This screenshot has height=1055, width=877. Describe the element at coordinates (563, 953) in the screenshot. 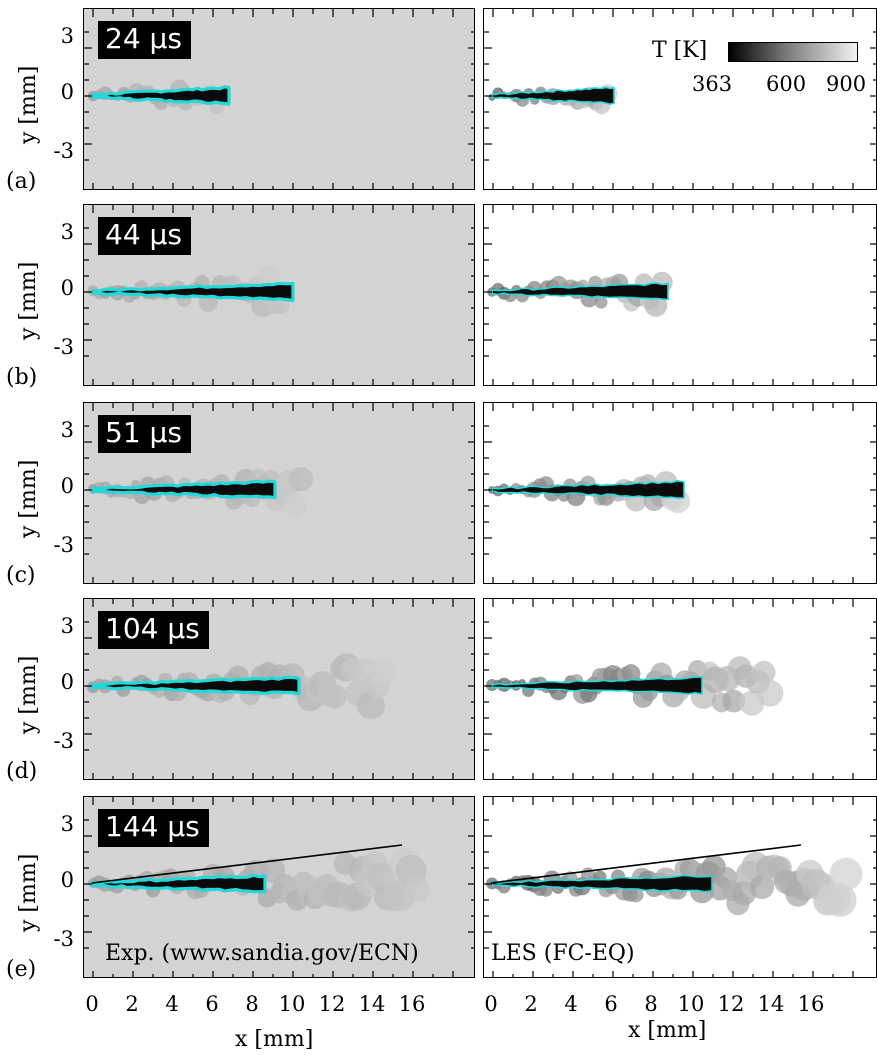

I see `les-source-label: LES (FC-EQ)` at that location.